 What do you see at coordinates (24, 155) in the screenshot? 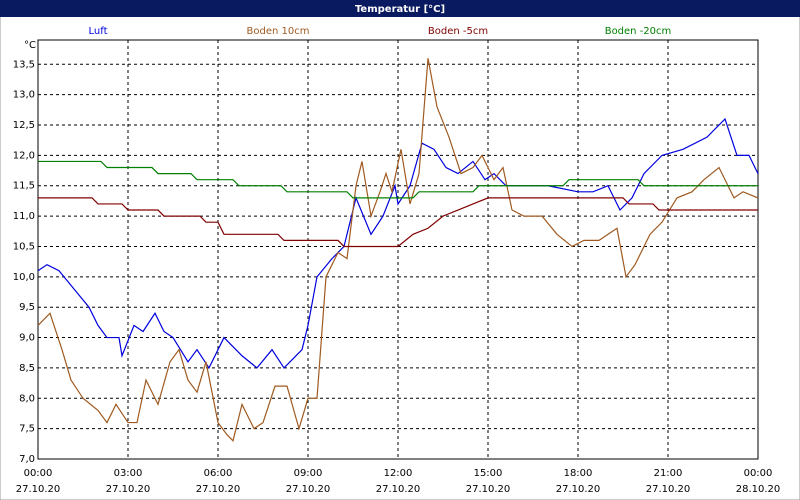
I see `y-tick-label: 12,0` at bounding box center [24, 155].